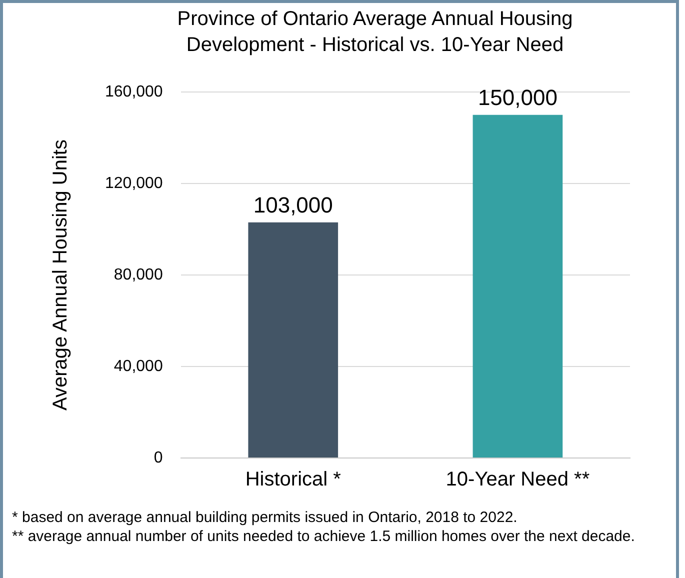 This screenshot has height=578, width=685. I want to click on y-tick-label: 80,000, so click(138, 275).